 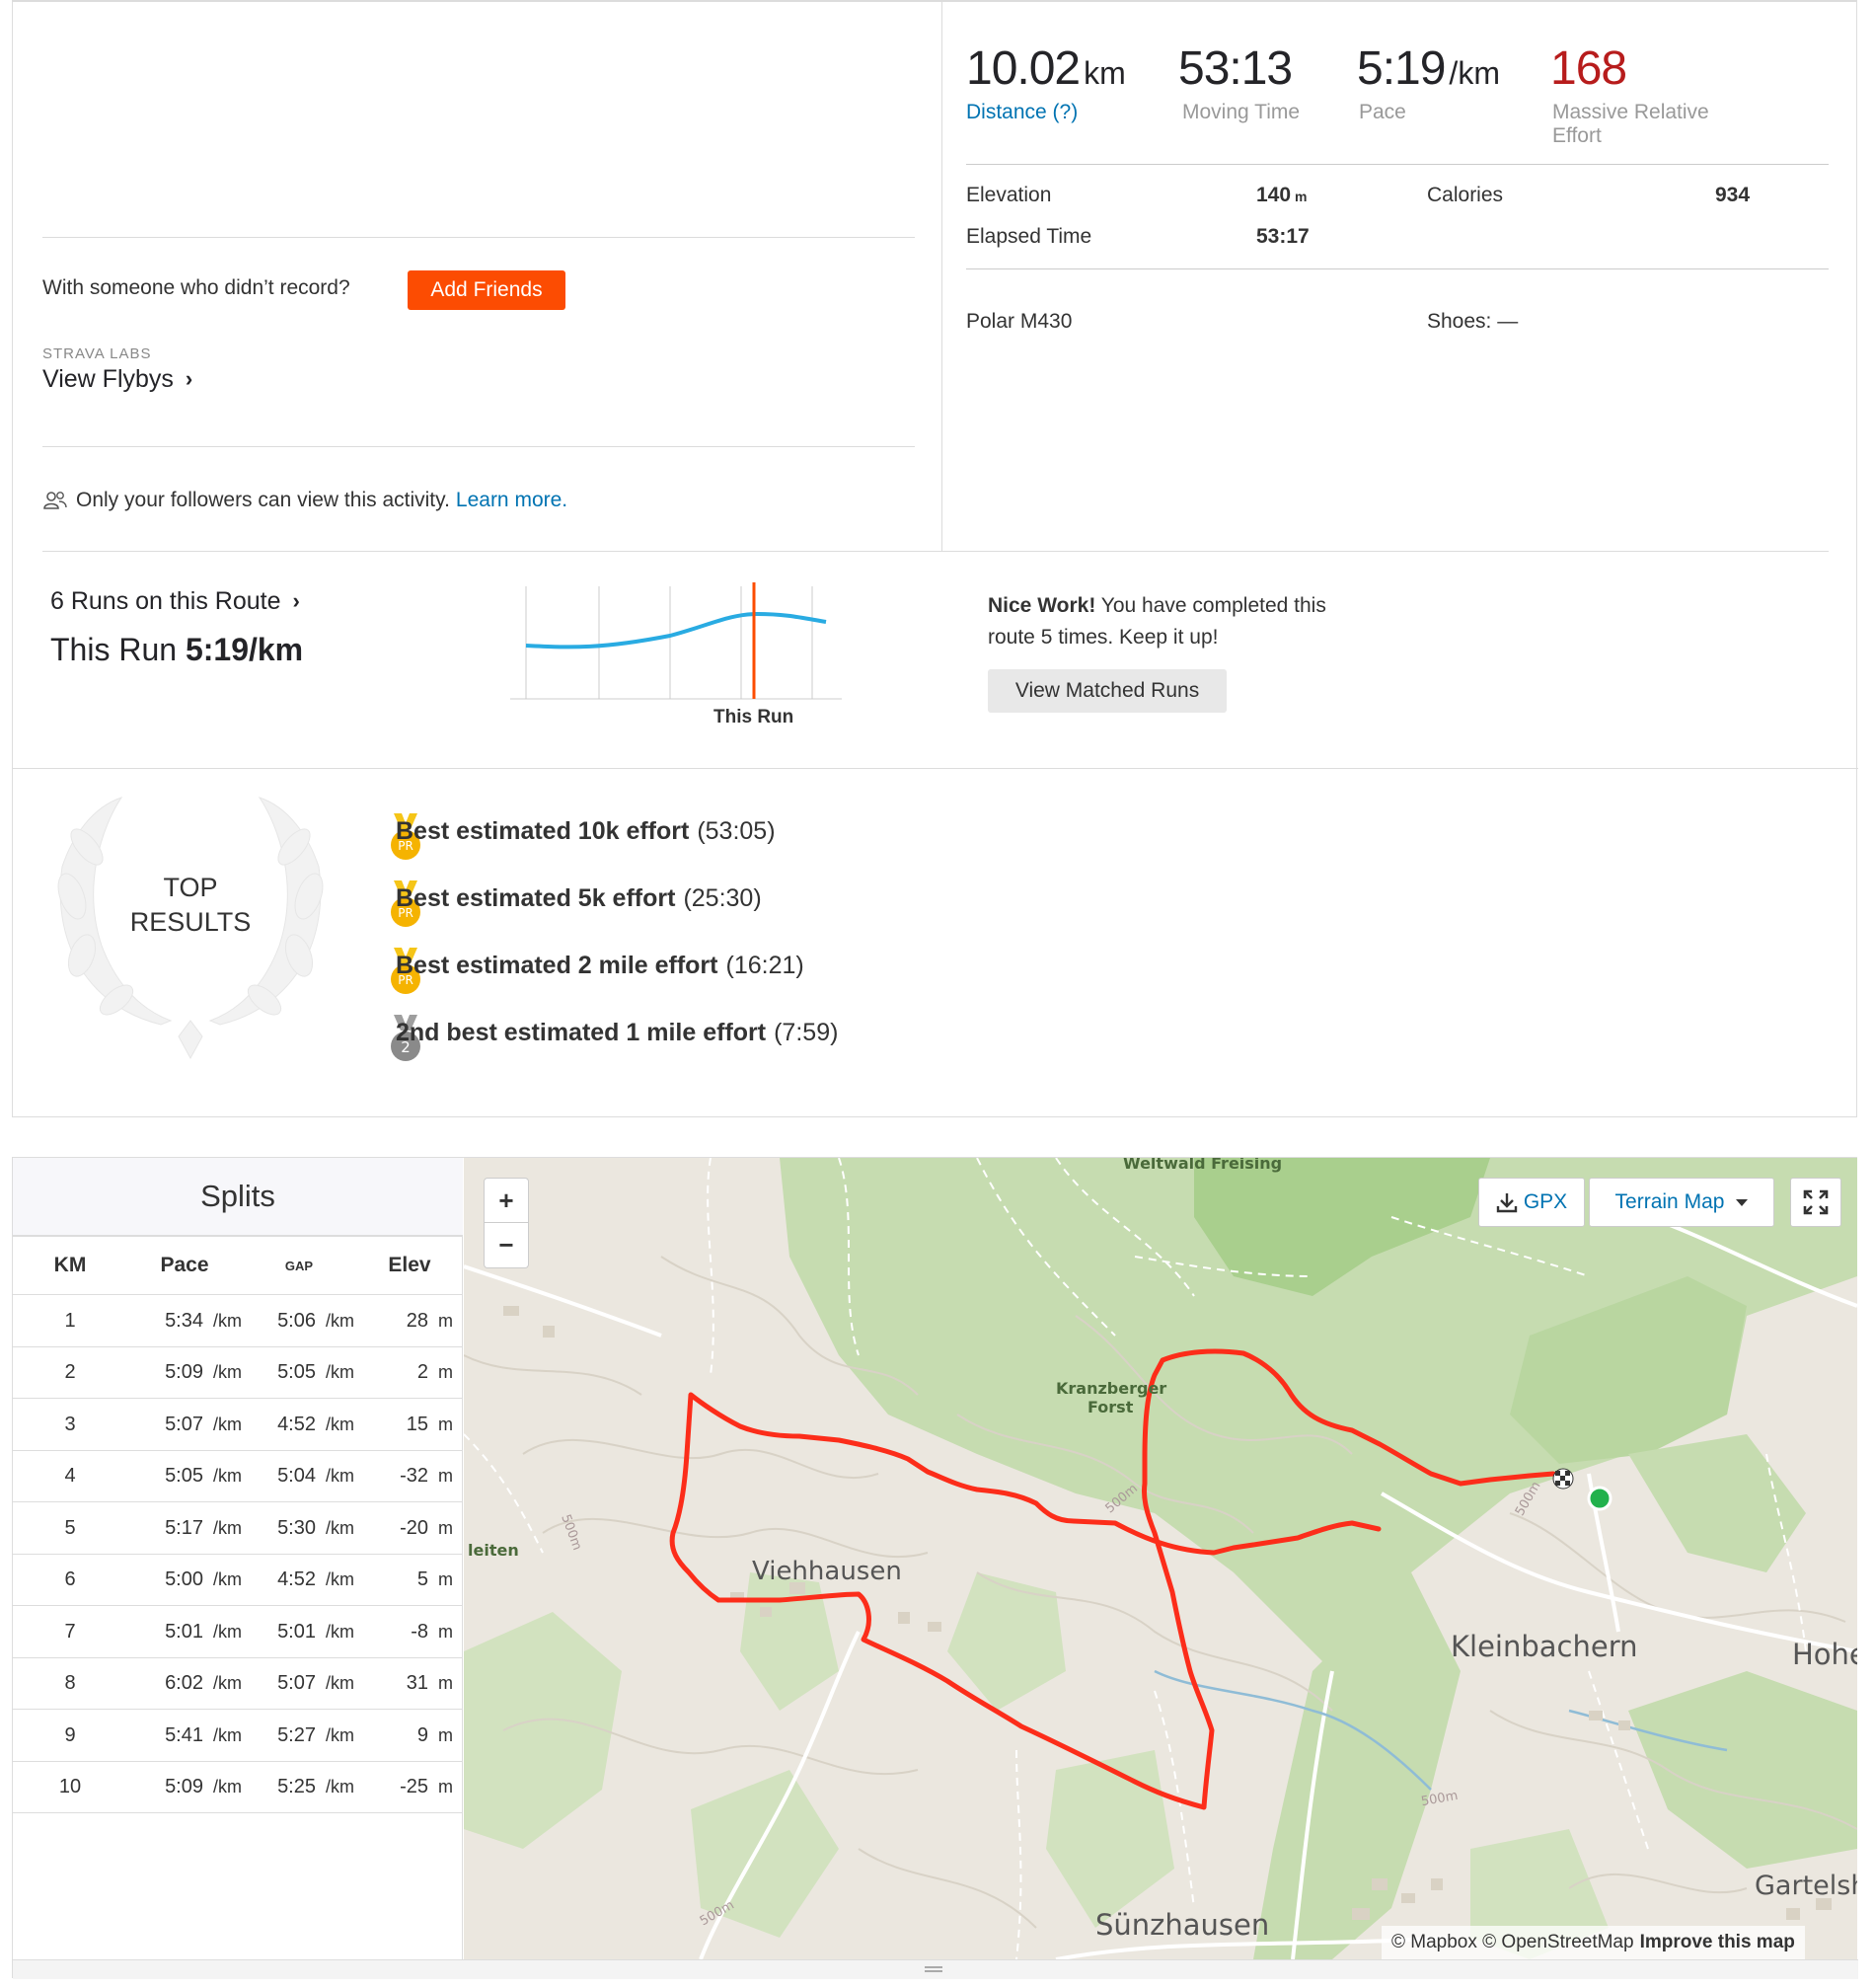 I want to click on relative-effort-label: Massive Relative Effort, so click(x=1631, y=124).